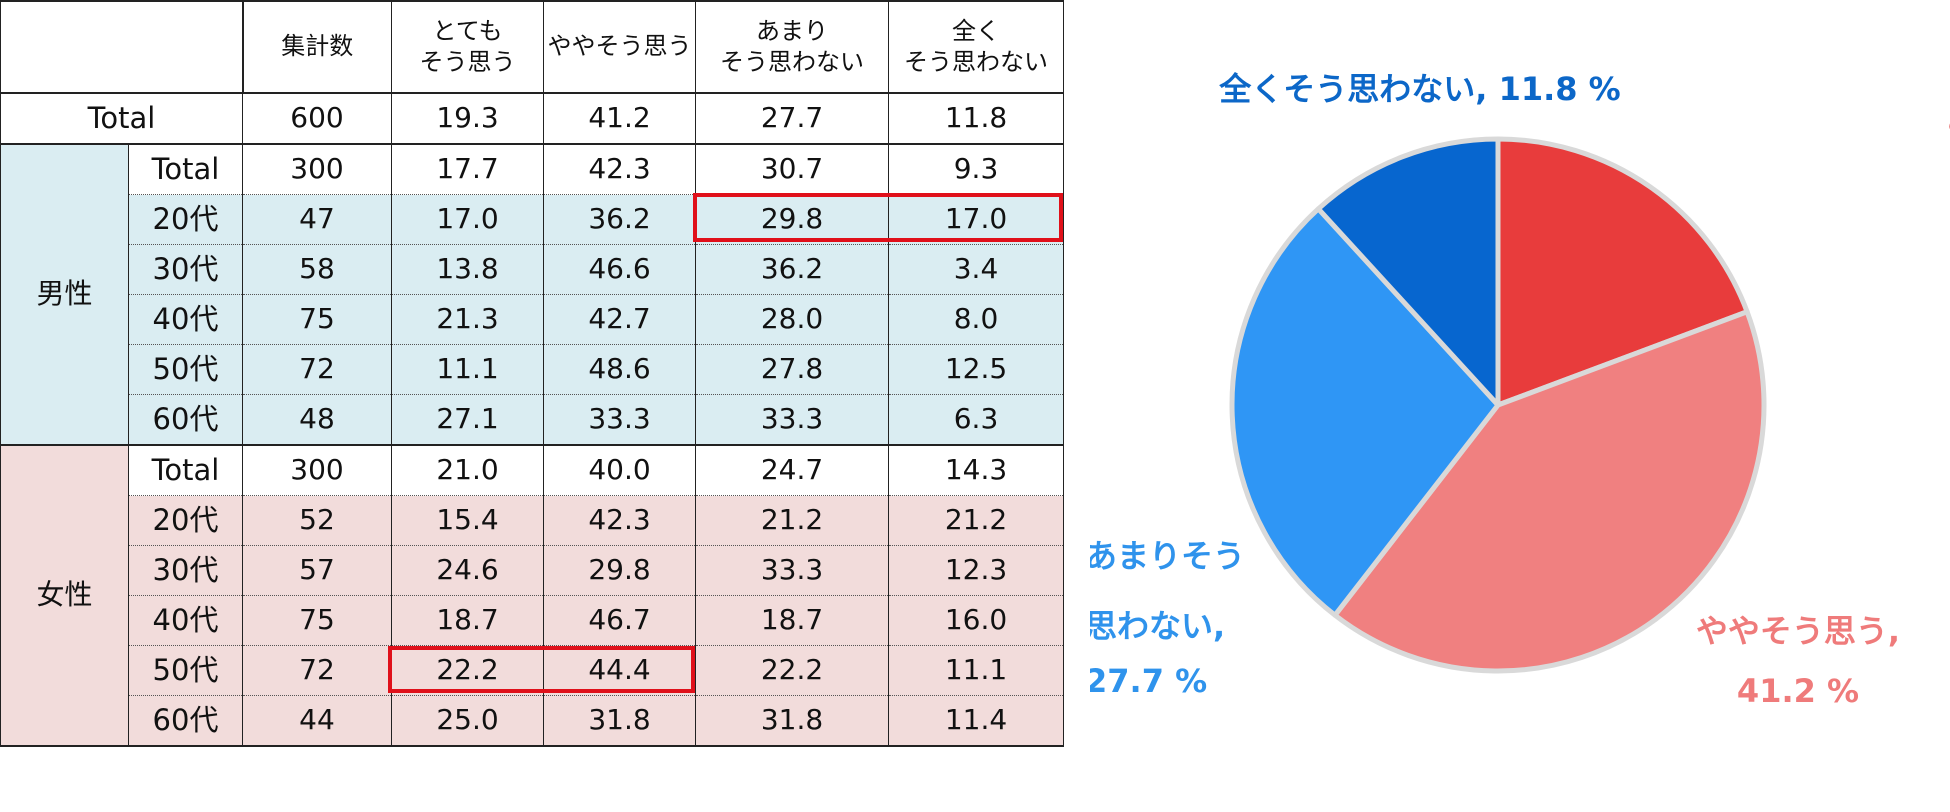 Image resolution: width=1950 pixels, height=812 pixels. I want to click on table-cell: 57, so click(317, 570).